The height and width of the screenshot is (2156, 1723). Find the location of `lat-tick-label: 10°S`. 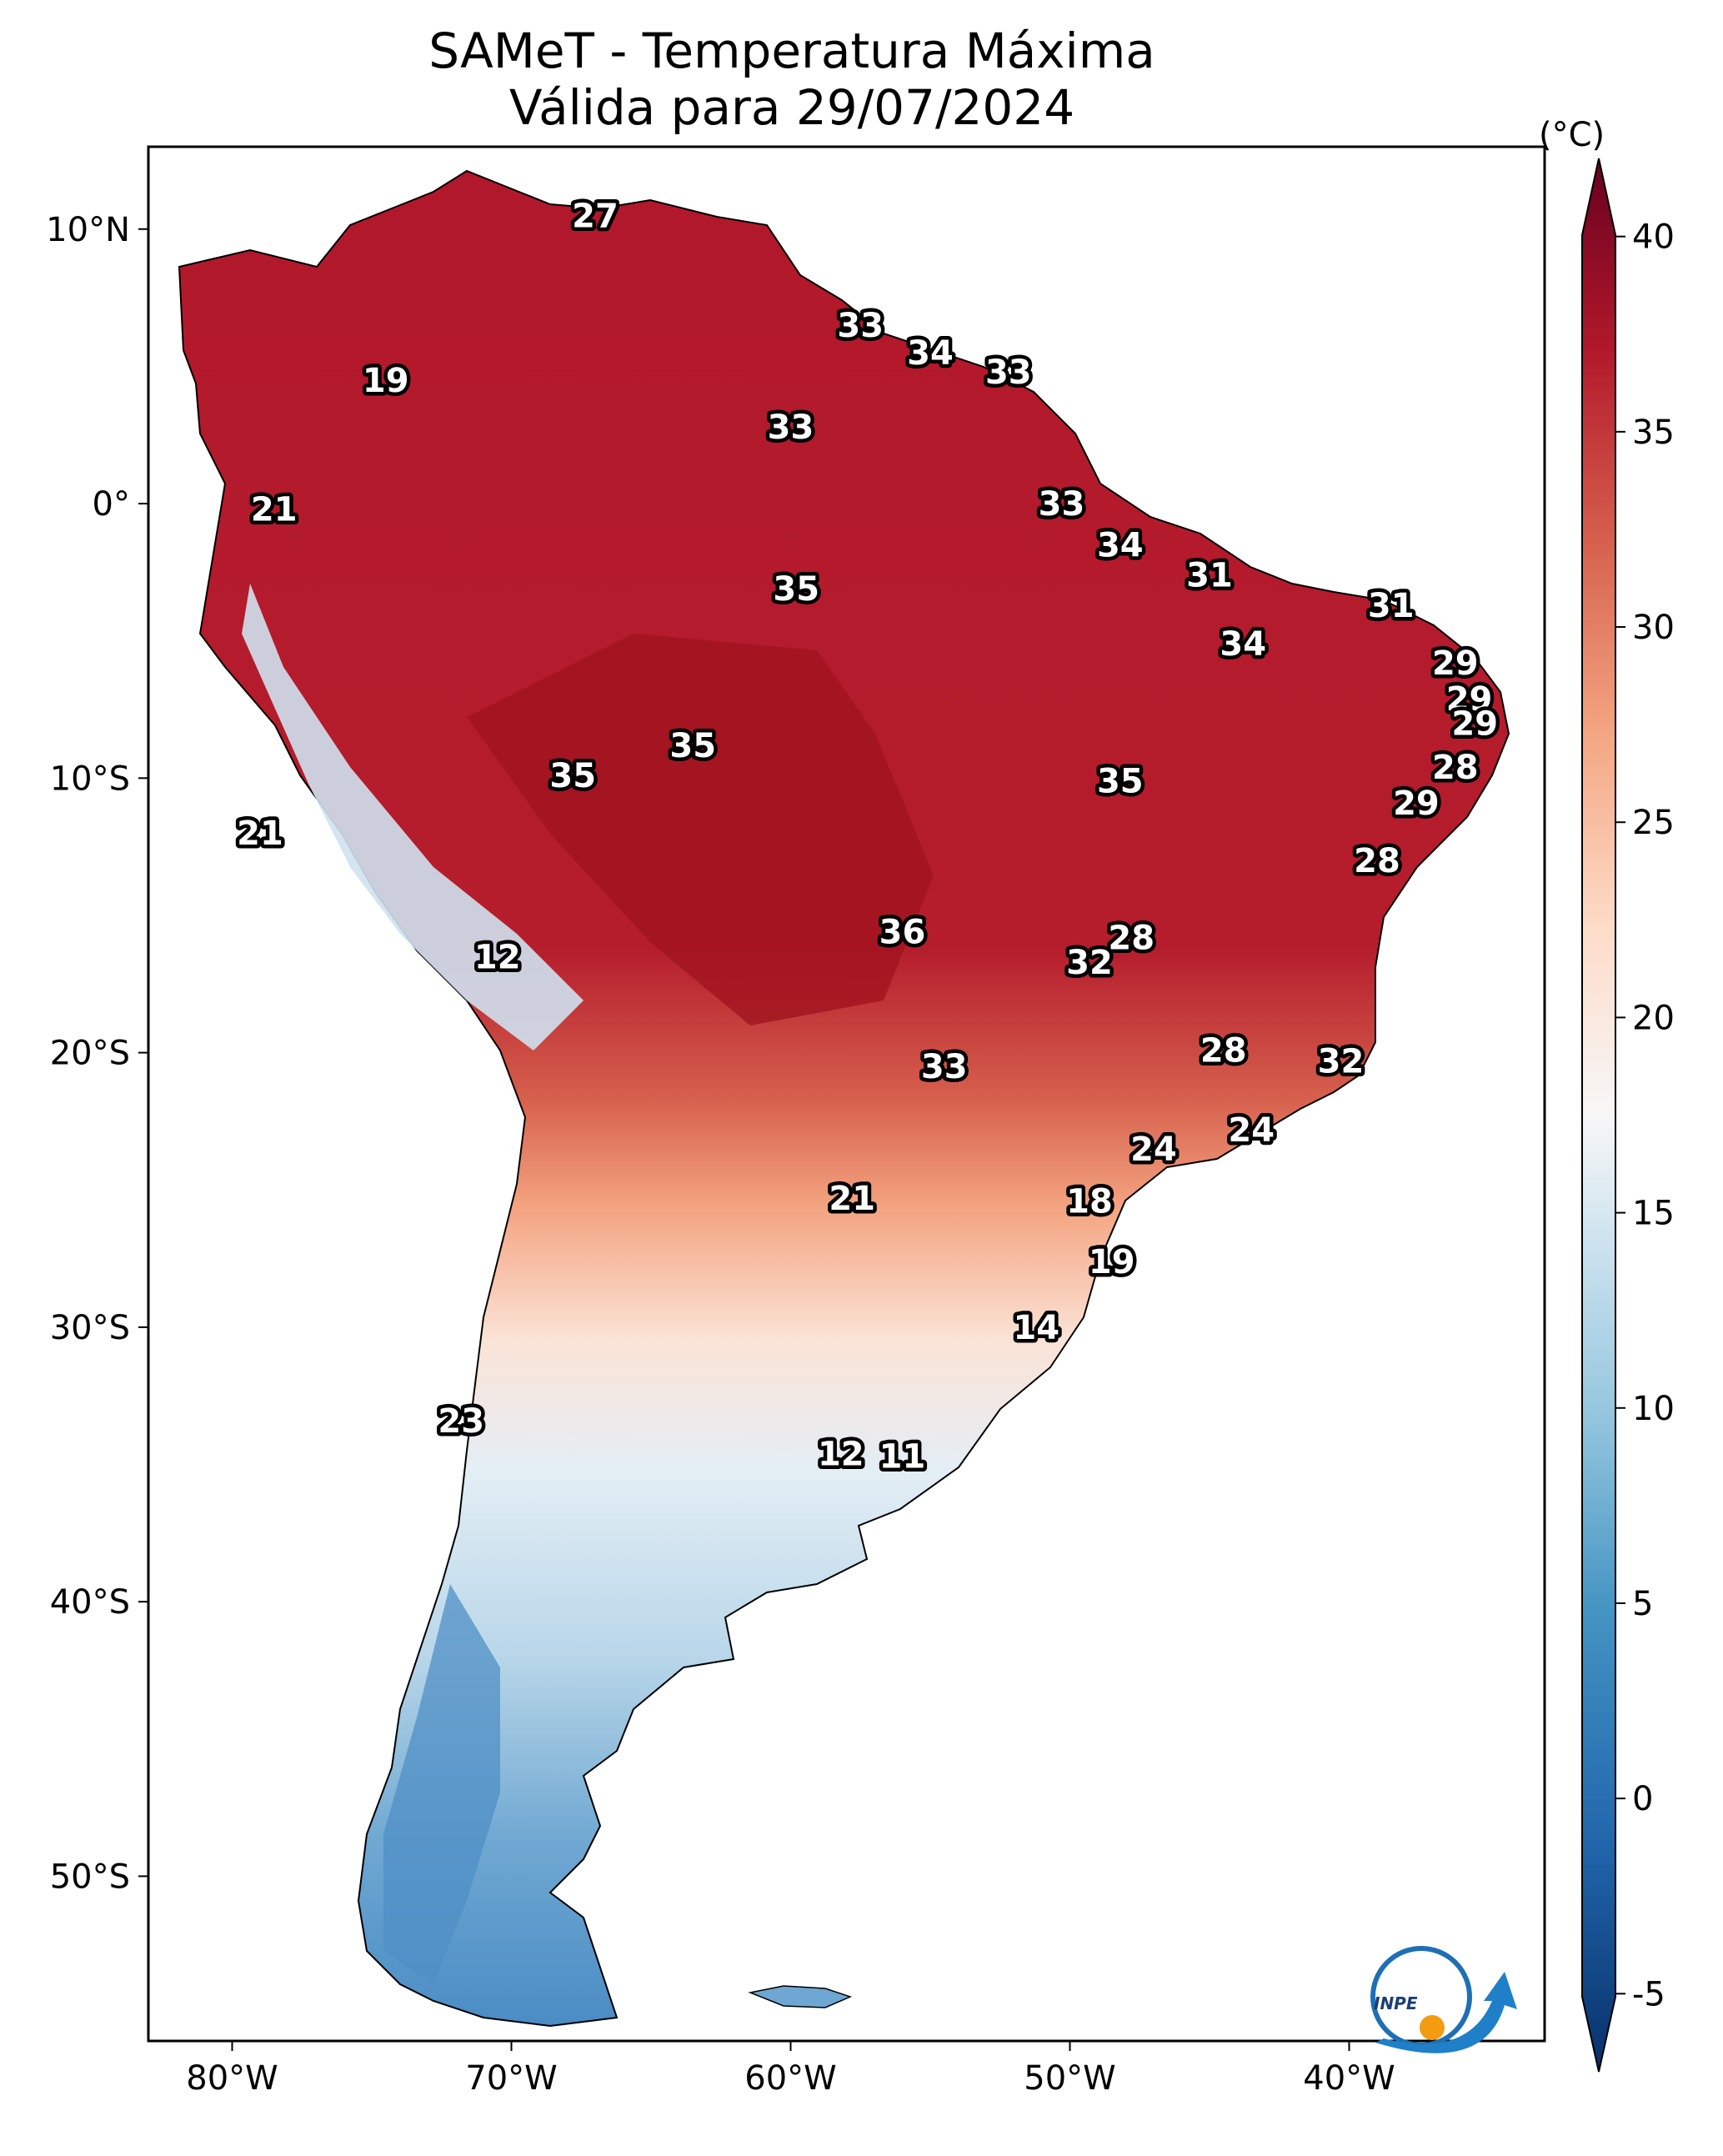

lat-tick-label: 10°S is located at coordinates (90, 779).